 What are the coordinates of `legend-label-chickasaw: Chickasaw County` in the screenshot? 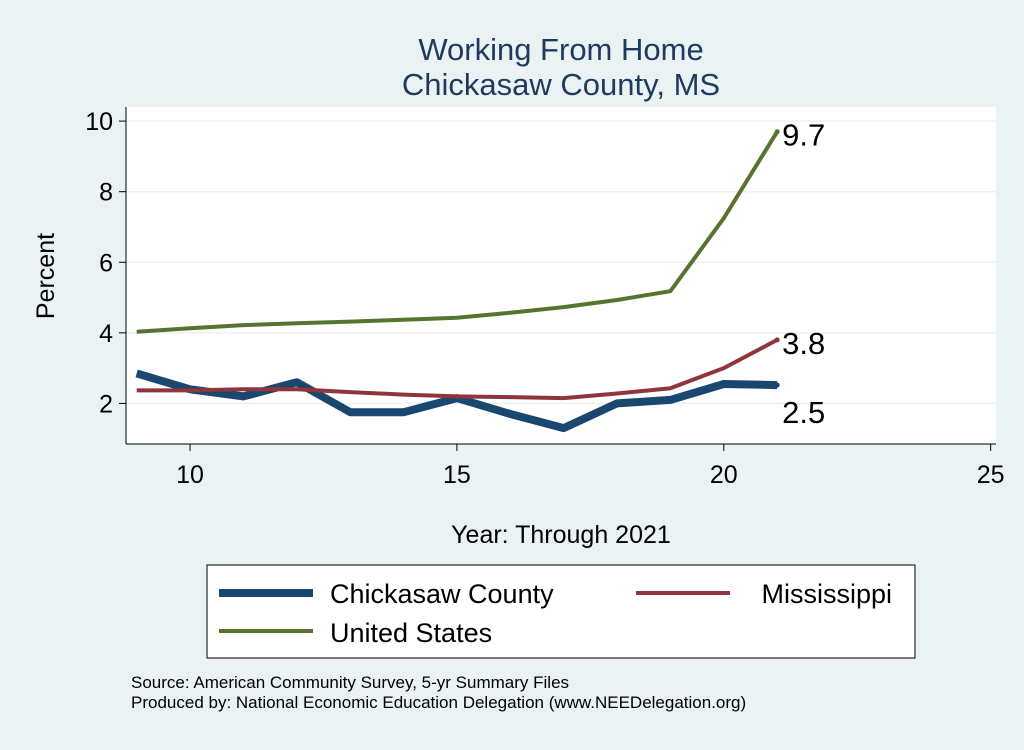 It's located at (442, 594).